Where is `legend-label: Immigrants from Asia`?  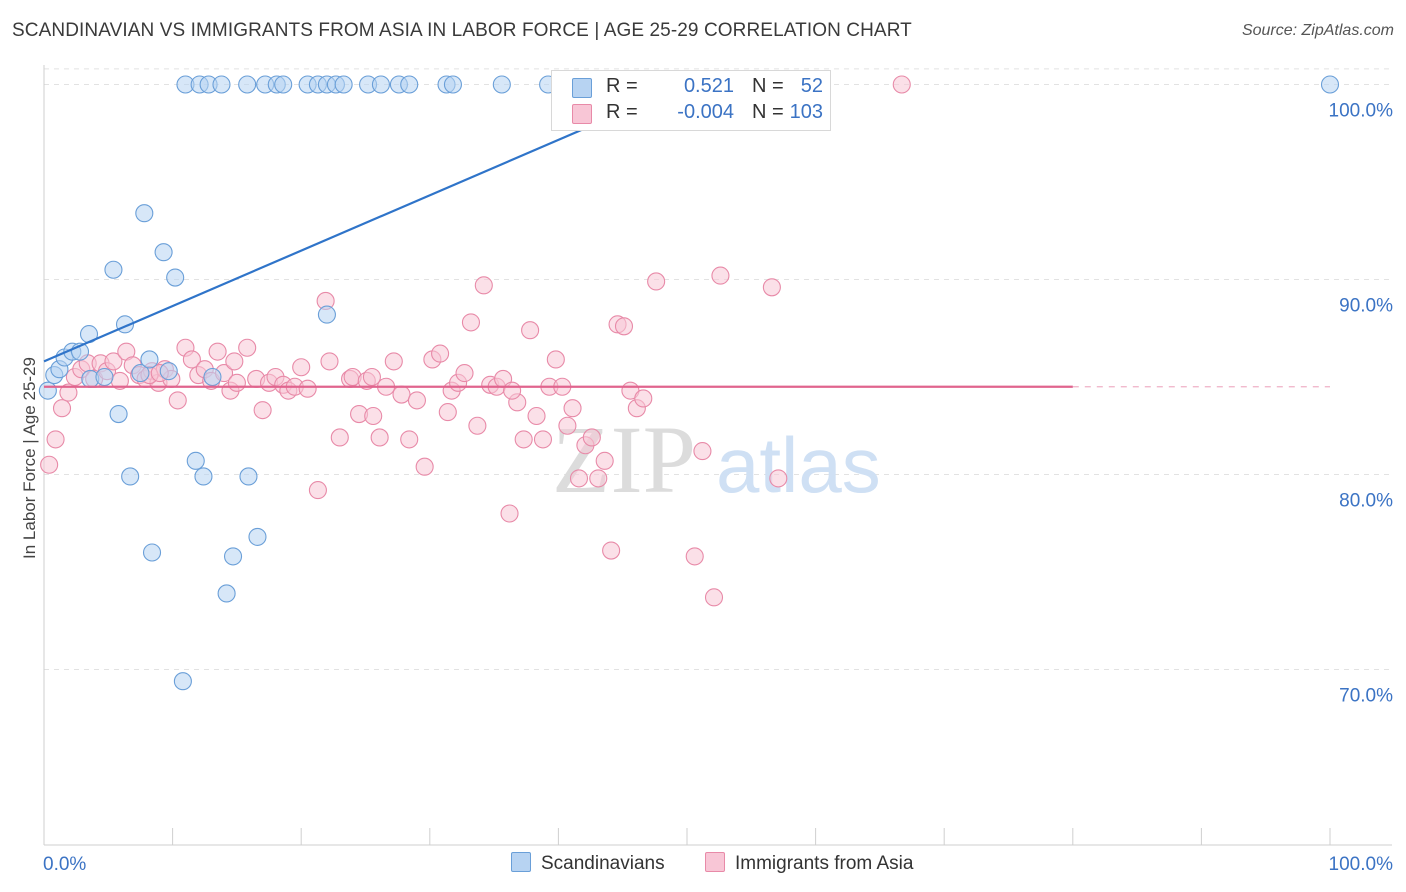
legend-label: Immigrants from Asia is located at coordinates (824, 863).